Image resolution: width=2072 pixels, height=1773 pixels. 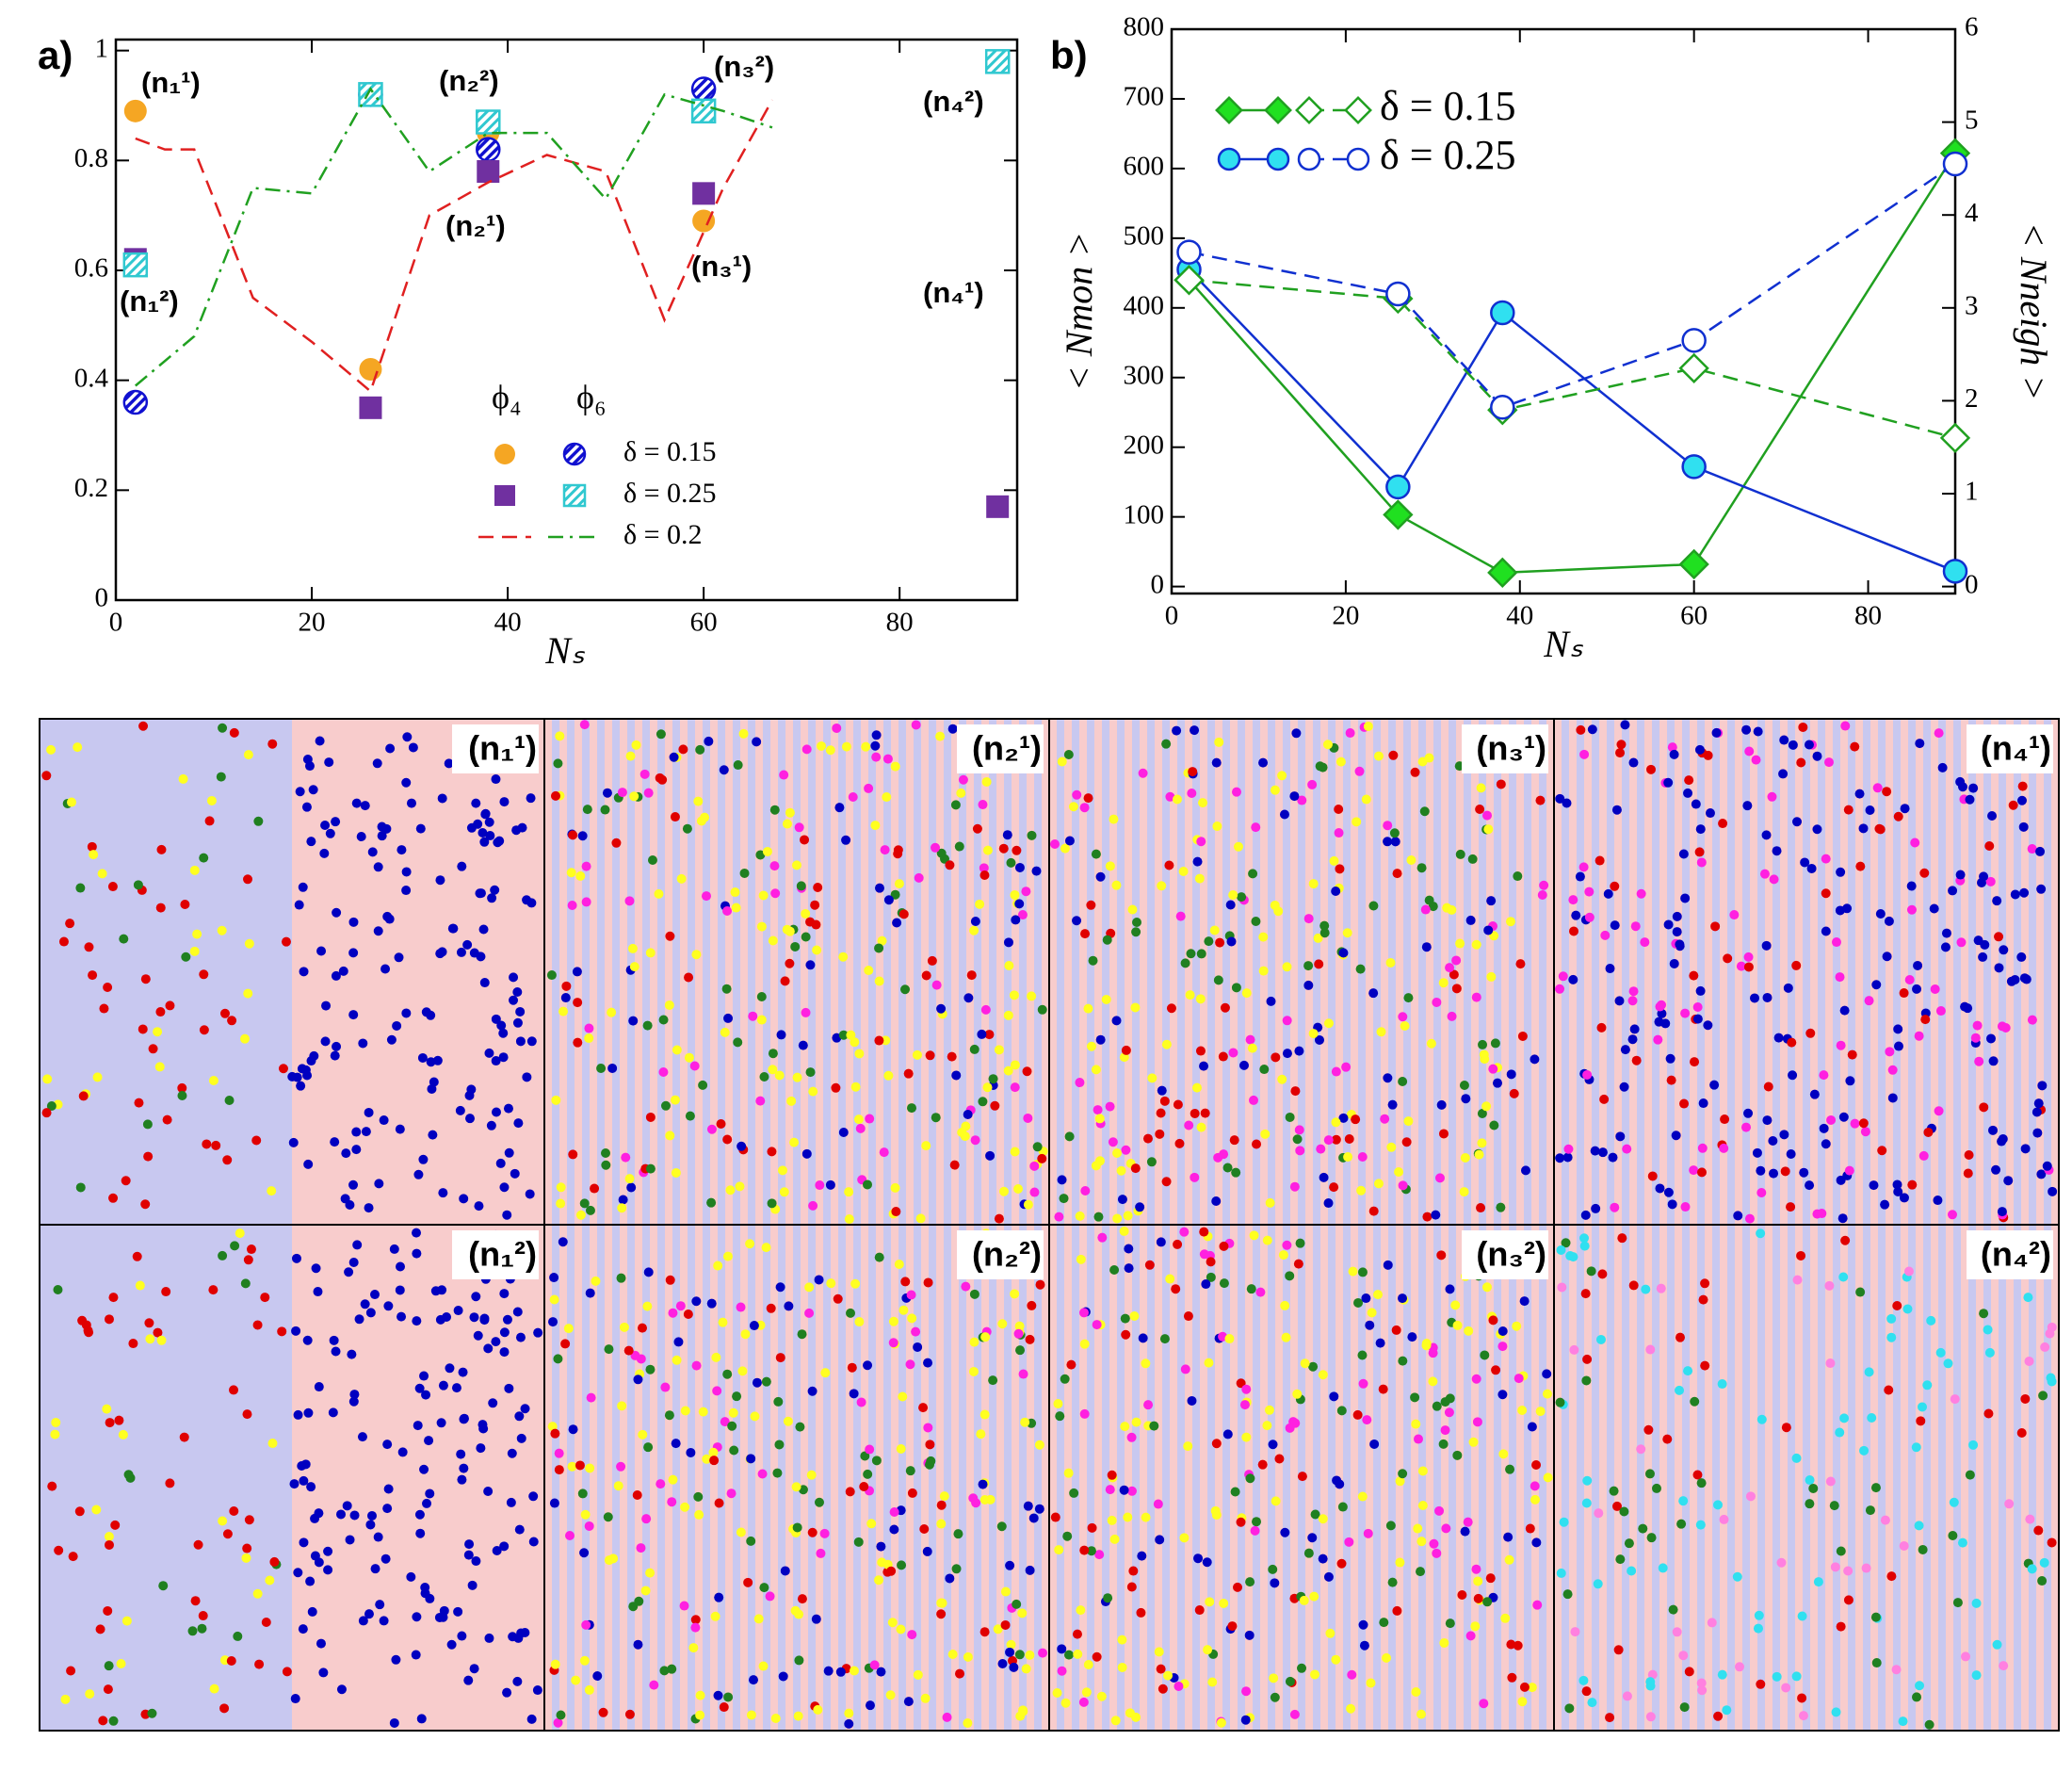 I want to click on y2-axis-label: < Nneigh >, so click(x=2034, y=311).